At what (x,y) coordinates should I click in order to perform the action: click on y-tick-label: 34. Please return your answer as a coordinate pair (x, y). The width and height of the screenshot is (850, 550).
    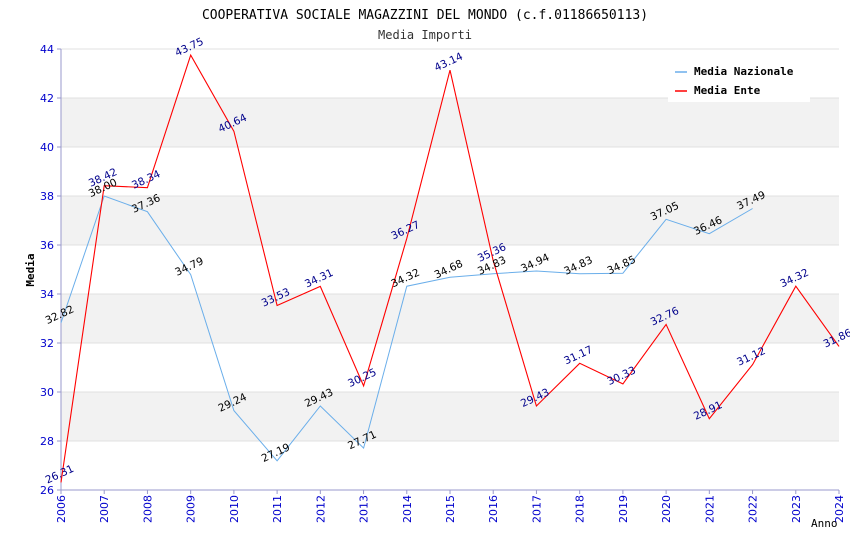
    Looking at the image, I should click on (47, 294).